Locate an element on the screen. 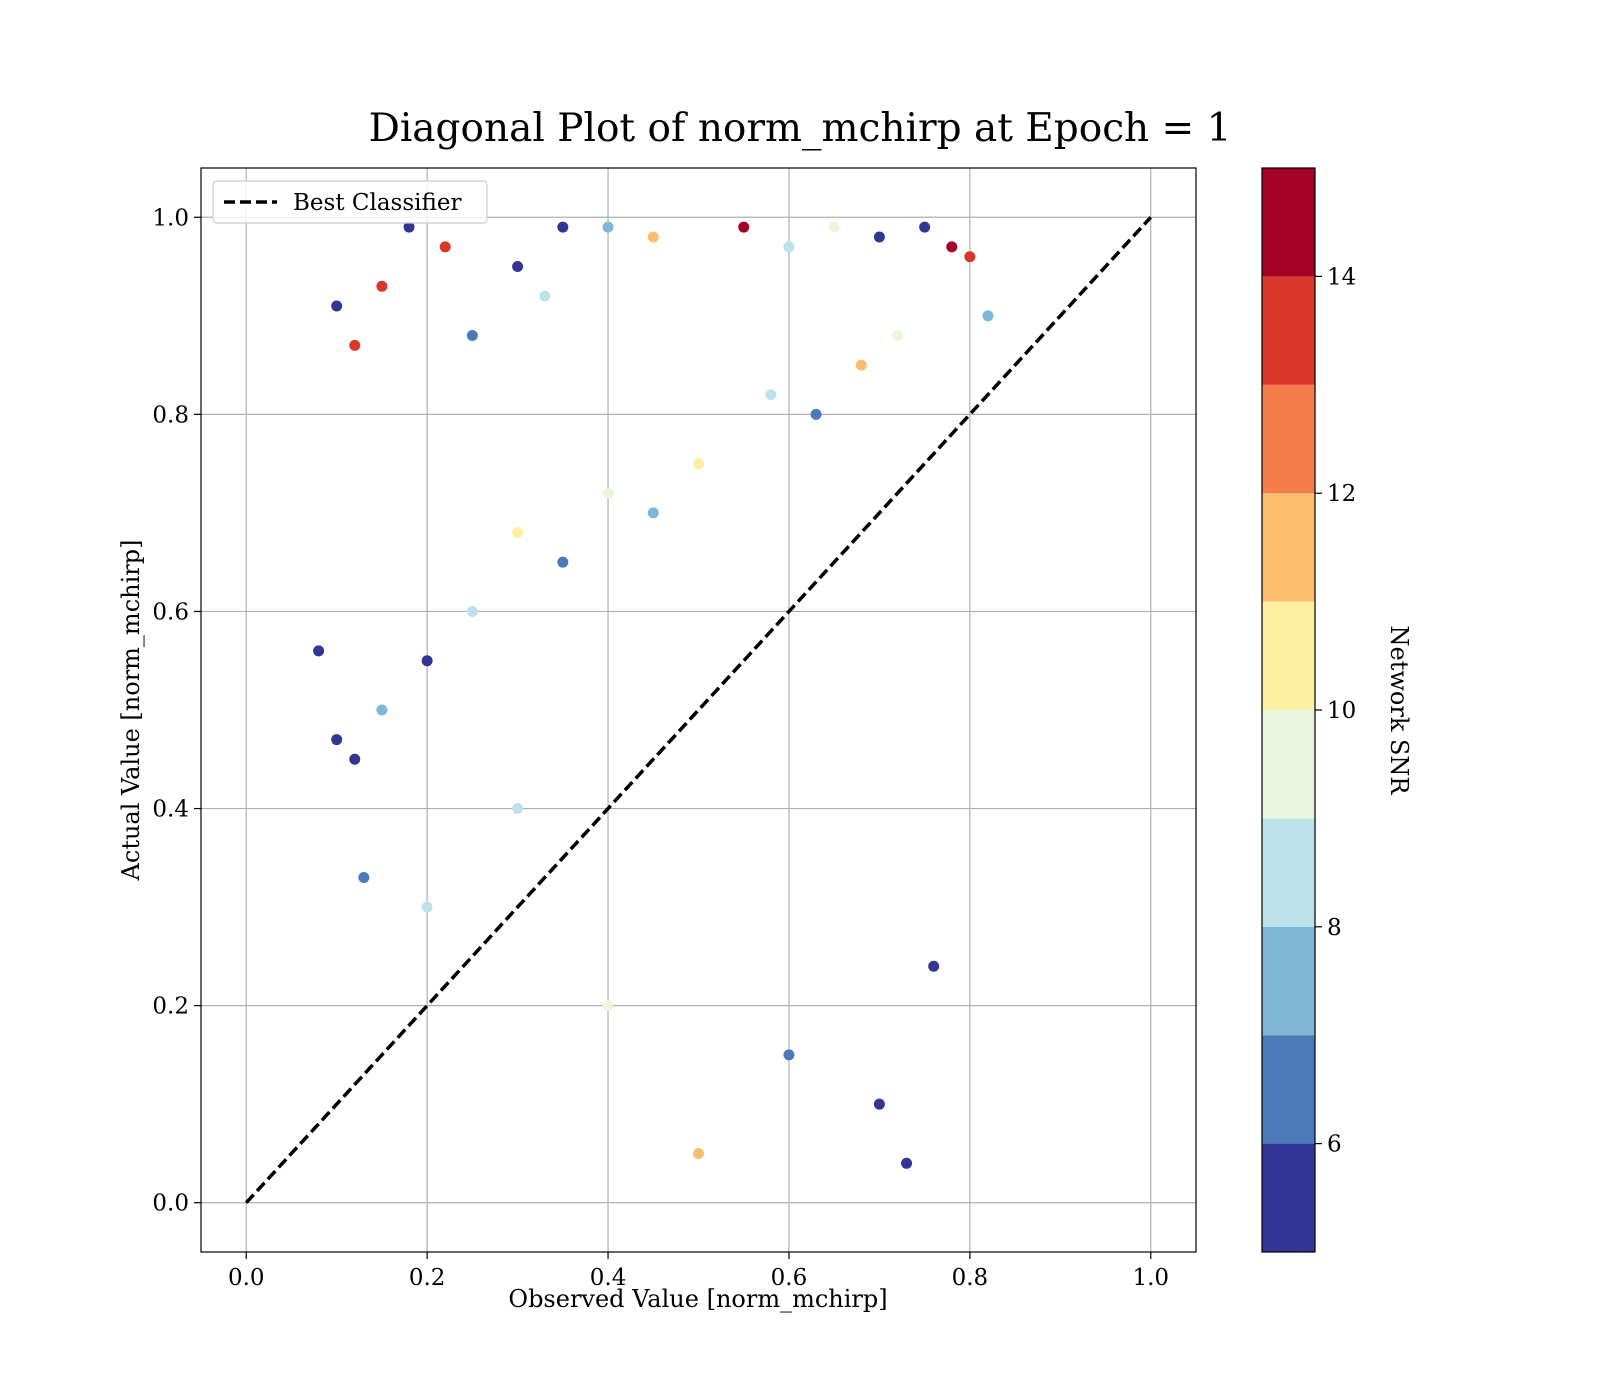  legend-box is located at coordinates (350, 202).